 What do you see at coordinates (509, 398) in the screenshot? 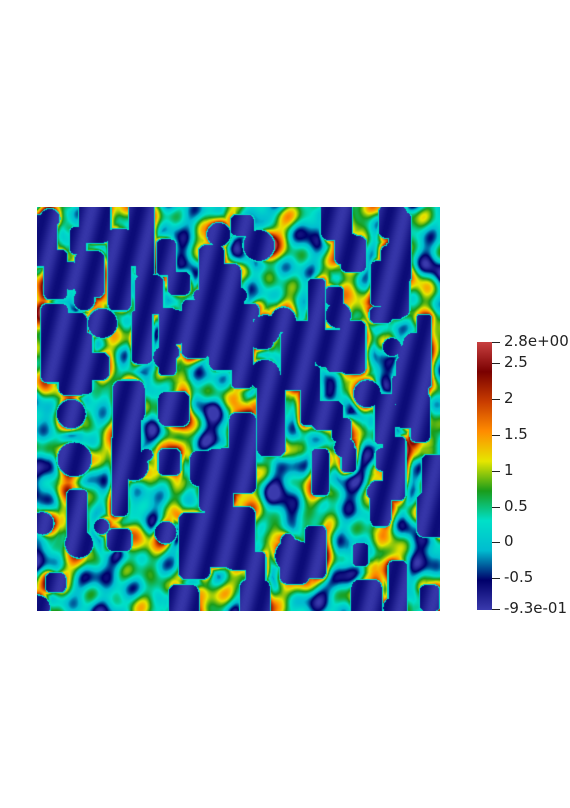
I see `colorbar-tick-label: 2` at bounding box center [509, 398].